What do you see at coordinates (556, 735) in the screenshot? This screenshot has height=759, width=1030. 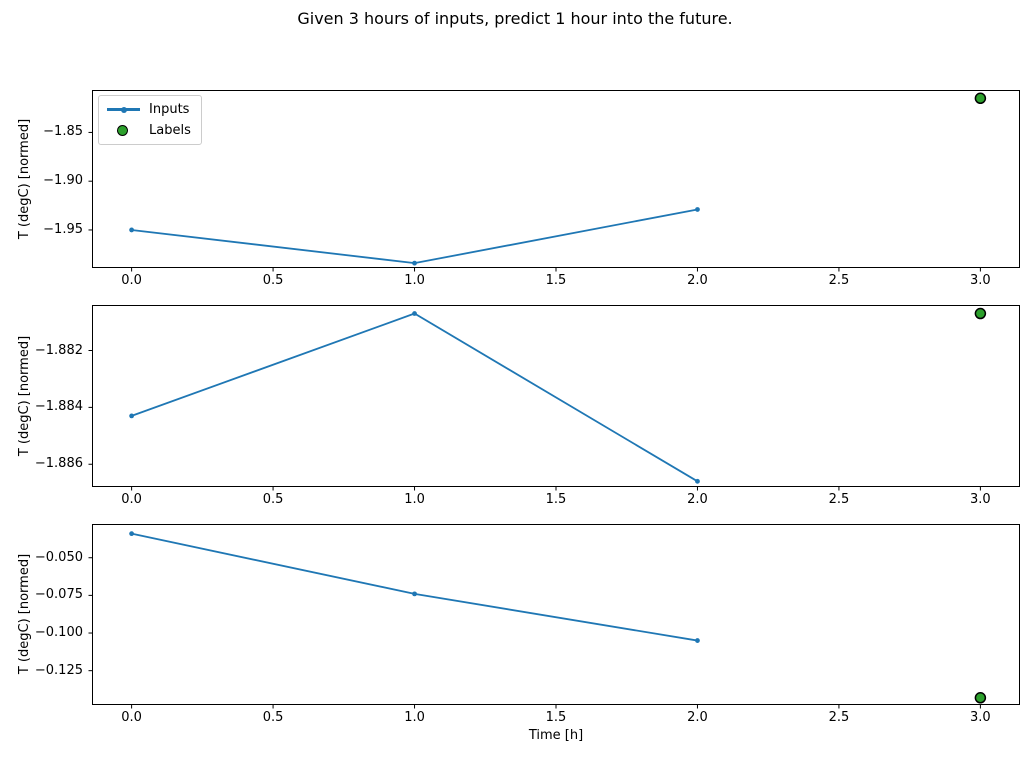 I see `x-axis-label: Time [h]` at bounding box center [556, 735].